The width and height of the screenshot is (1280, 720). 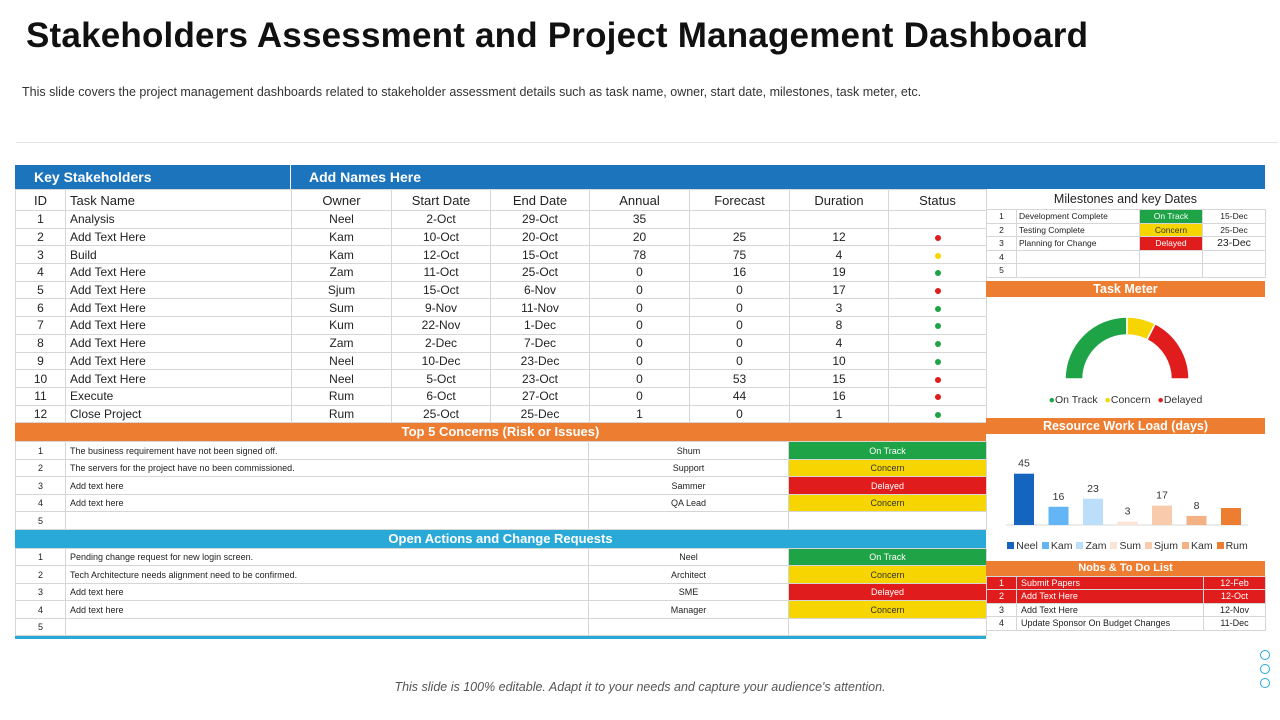 I want to click on cell-owner: Rum, so click(x=341, y=396).